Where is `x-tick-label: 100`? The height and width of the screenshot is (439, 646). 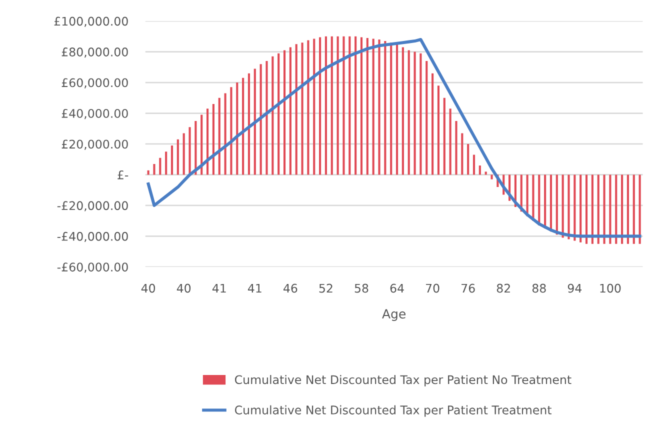 x-tick-label: 100 is located at coordinates (610, 288).